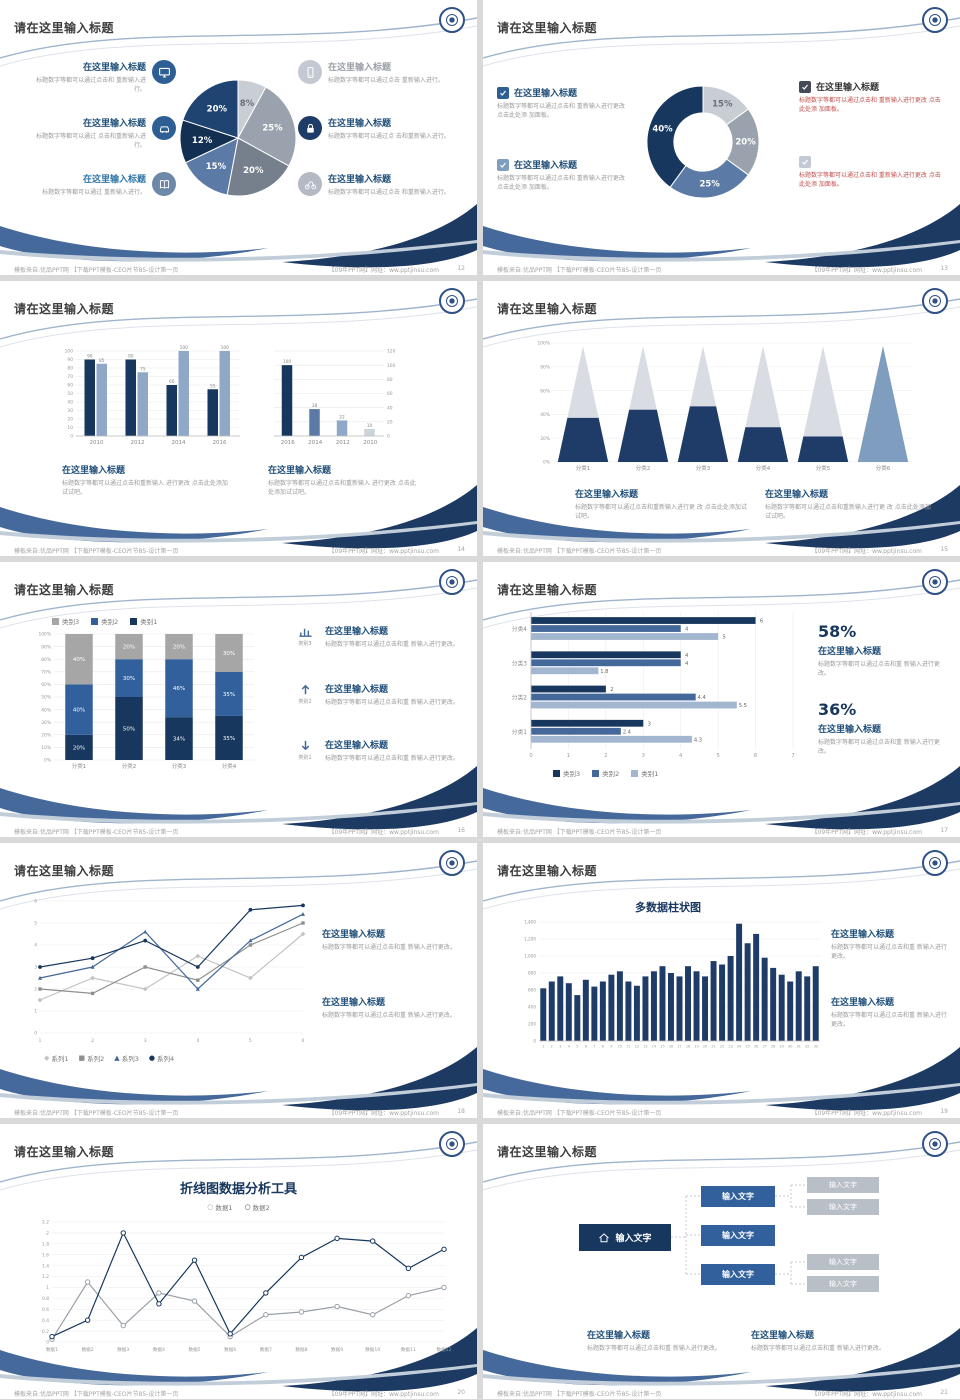 The height and width of the screenshot is (1400, 960). What do you see at coordinates (165, 1059) in the screenshot?
I see `legend-label: 系列4` at bounding box center [165, 1059].